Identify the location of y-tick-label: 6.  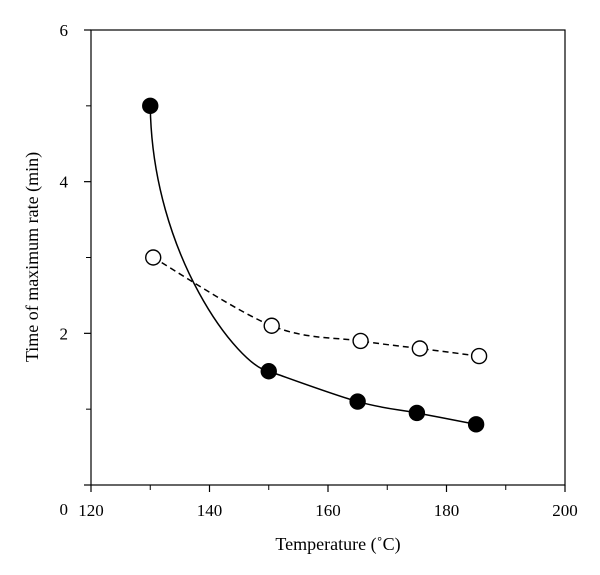
(64, 30).